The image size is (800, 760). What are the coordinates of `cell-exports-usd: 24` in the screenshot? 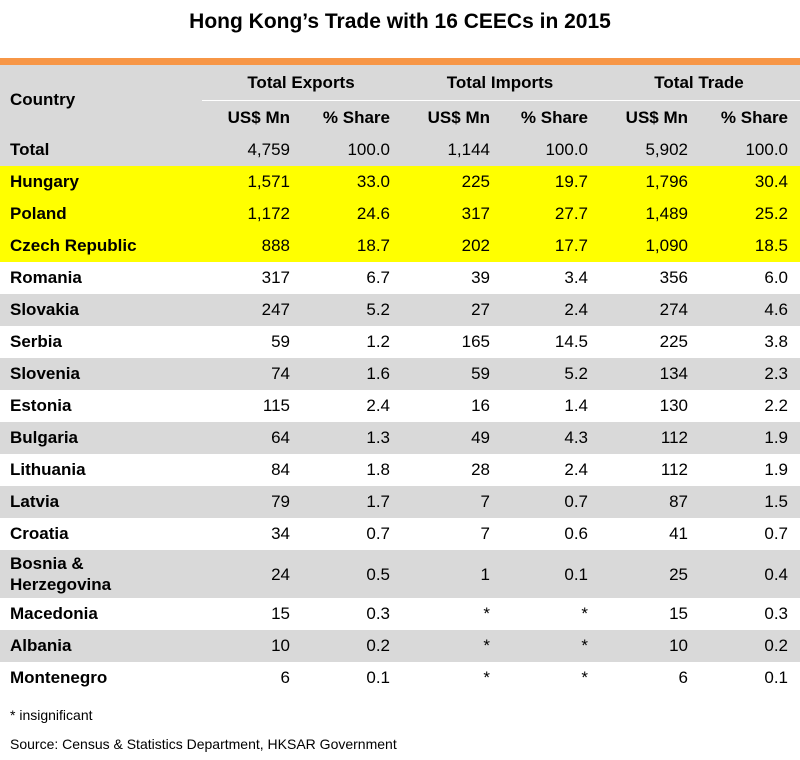 It's located at (252, 574).